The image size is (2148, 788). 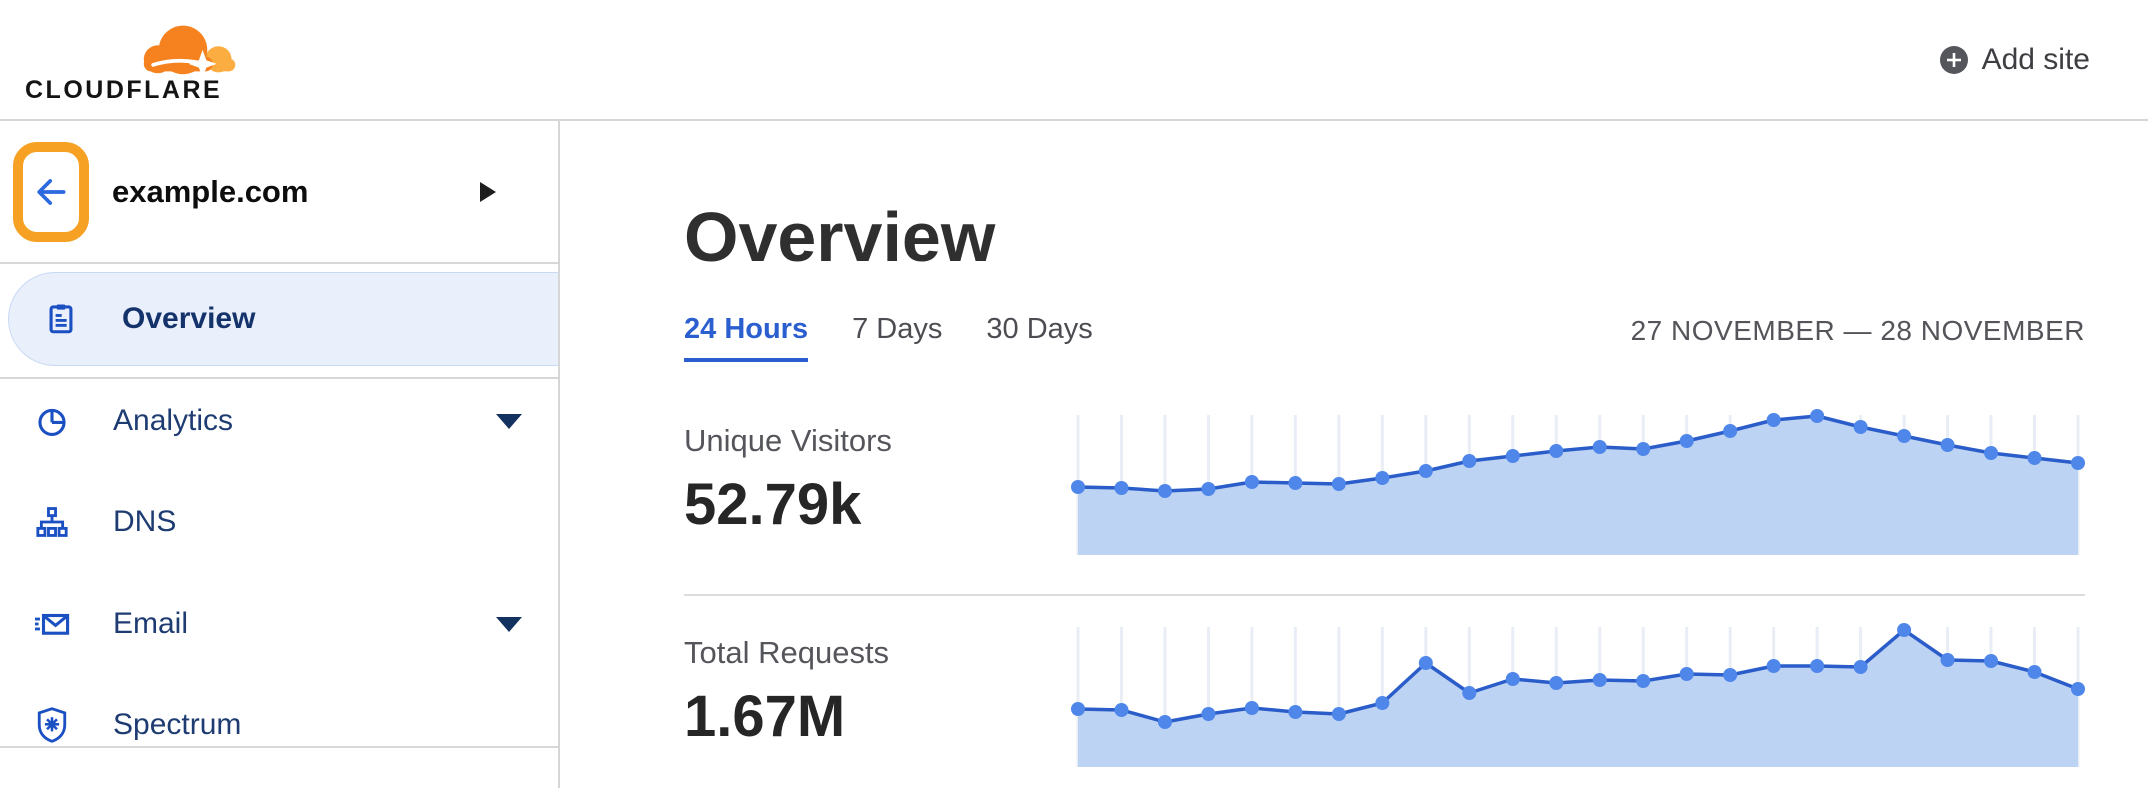 What do you see at coordinates (61, 319) in the screenshot?
I see `clipboard-icon` at bounding box center [61, 319].